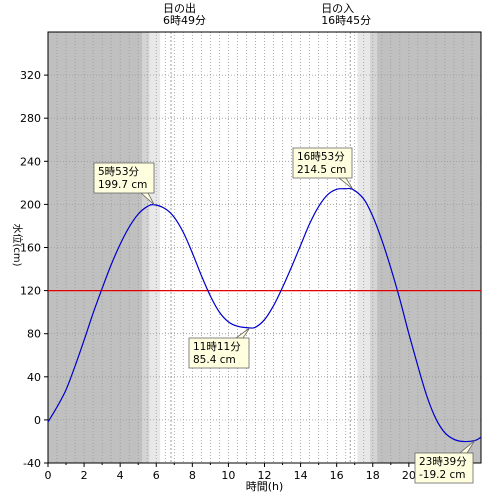 The image size is (496, 500). I want to click on y-tick-label: 40, so click(34, 377).